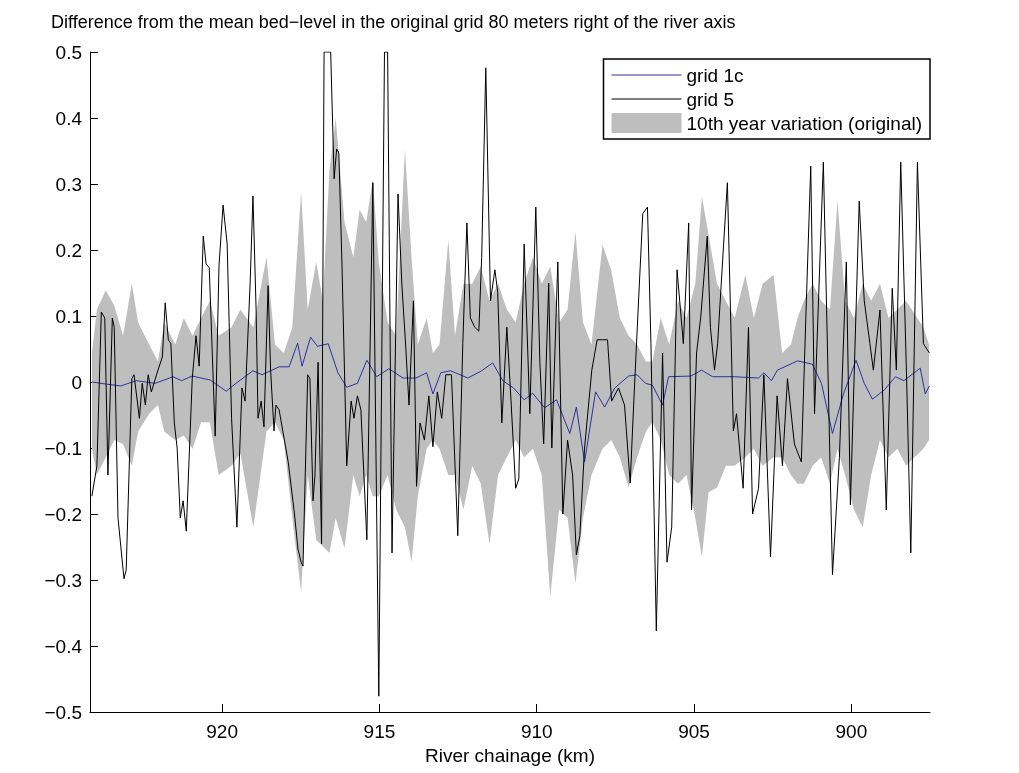 The image size is (1019, 773). I want to click on y-tick-label: −0.4, so click(63, 646).